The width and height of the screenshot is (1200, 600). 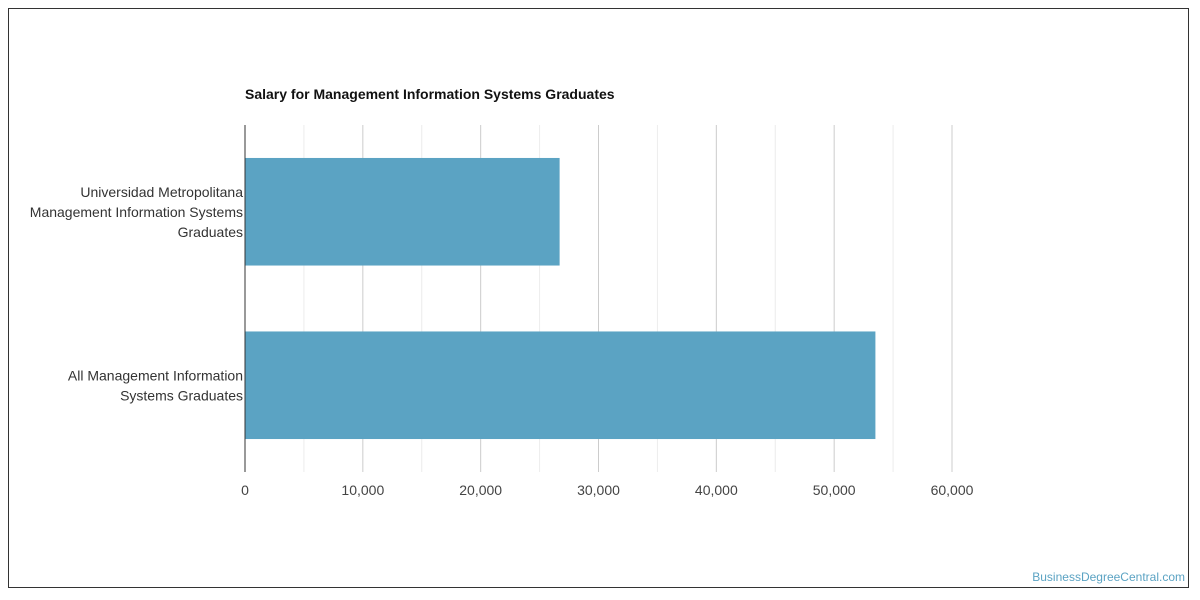 I want to click on x-tick-label: 10,000, so click(x=362, y=490).